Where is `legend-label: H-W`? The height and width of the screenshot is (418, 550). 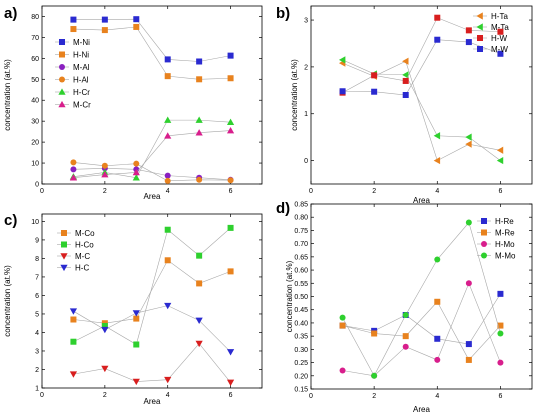 legend-label: H-W is located at coordinates (499, 38).